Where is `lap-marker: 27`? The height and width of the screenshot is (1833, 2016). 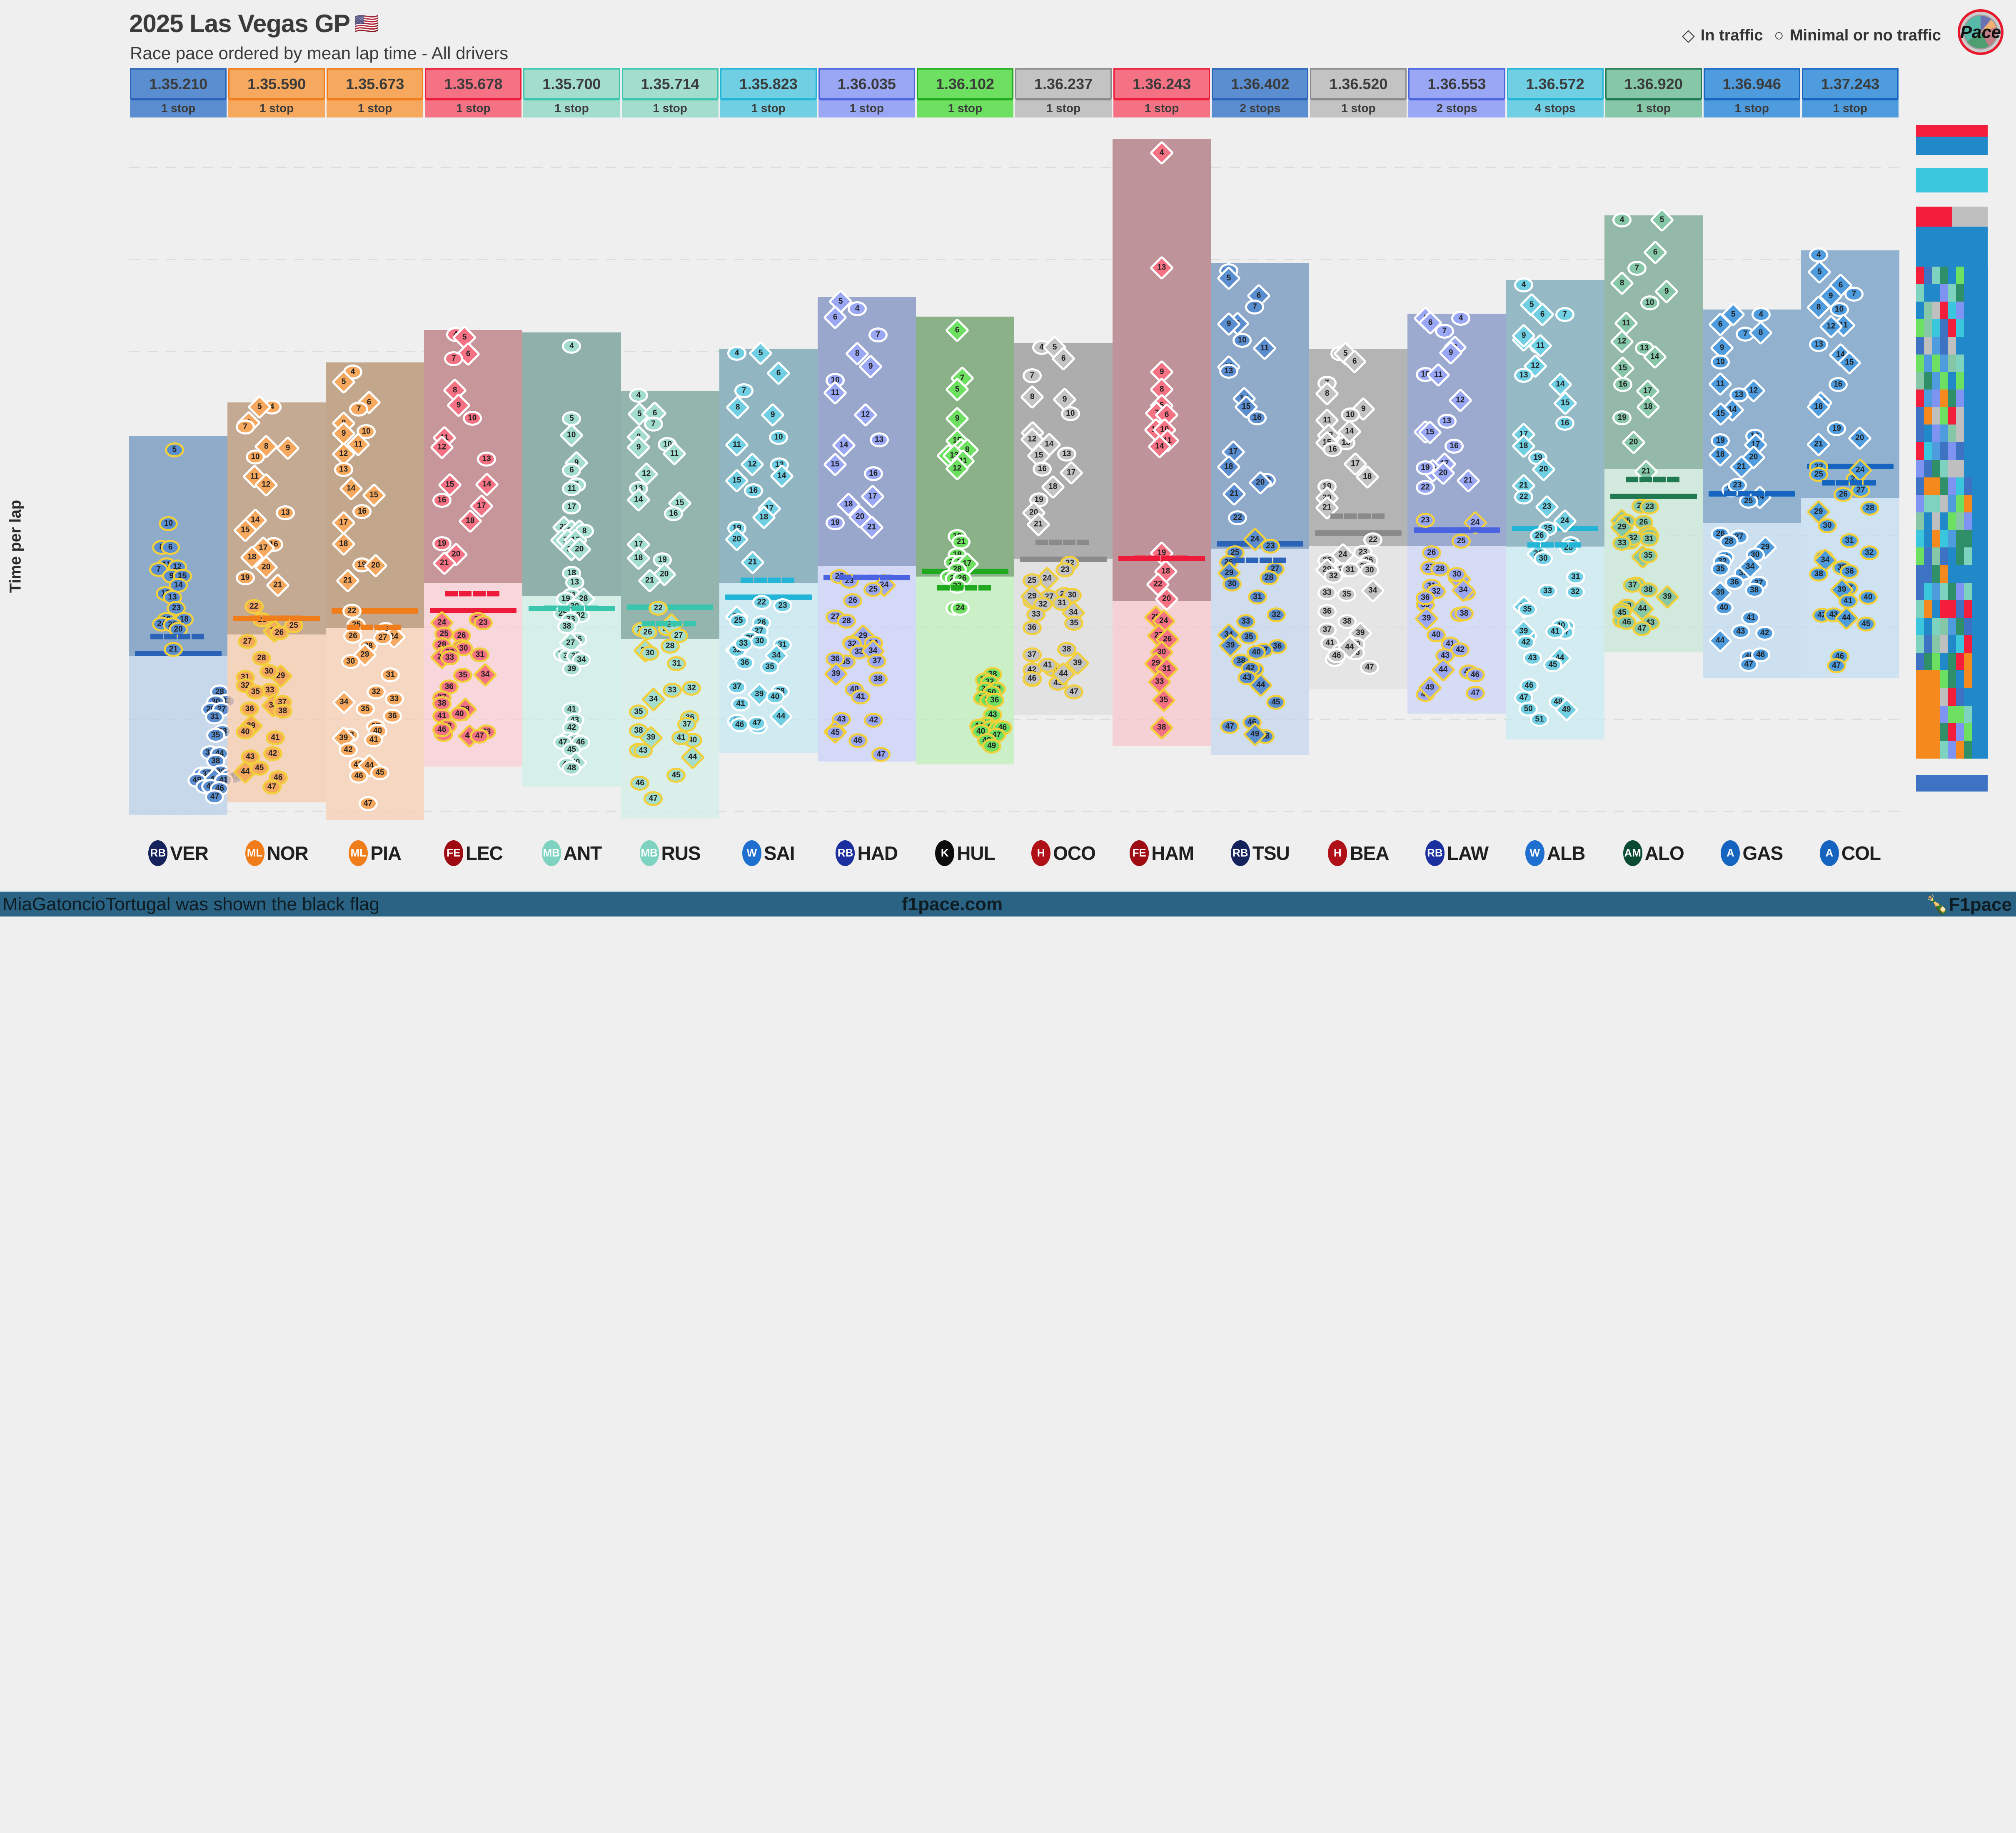
lap-marker: 27 is located at coordinates (247, 641).